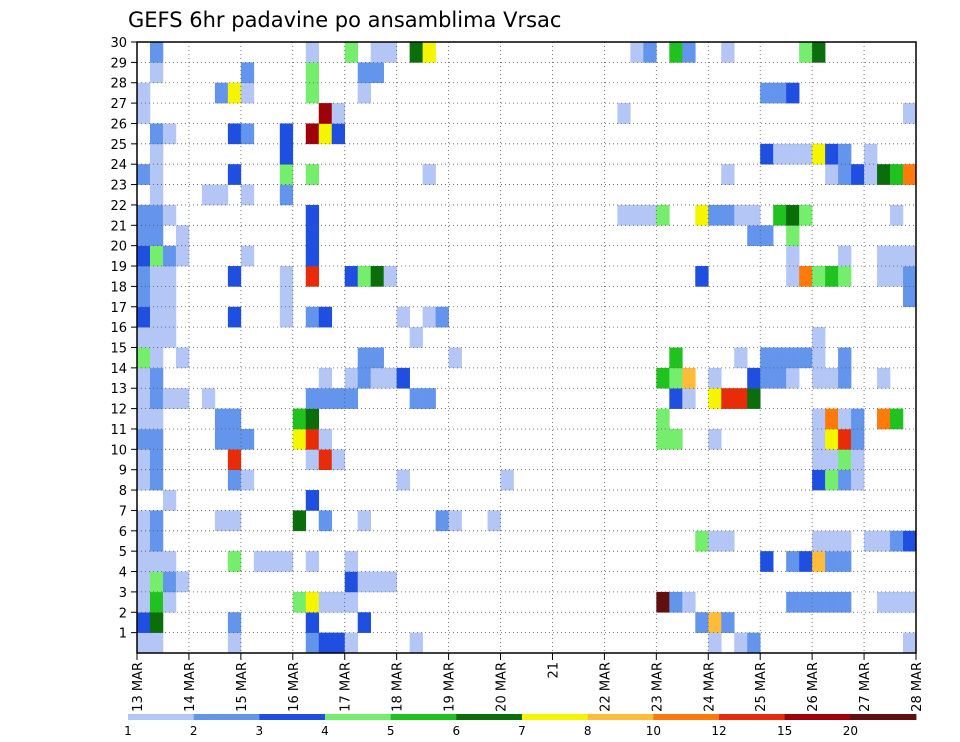  What do you see at coordinates (118, 165) in the screenshot?
I see `y-tick-label: 24` at bounding box center [118, 165].